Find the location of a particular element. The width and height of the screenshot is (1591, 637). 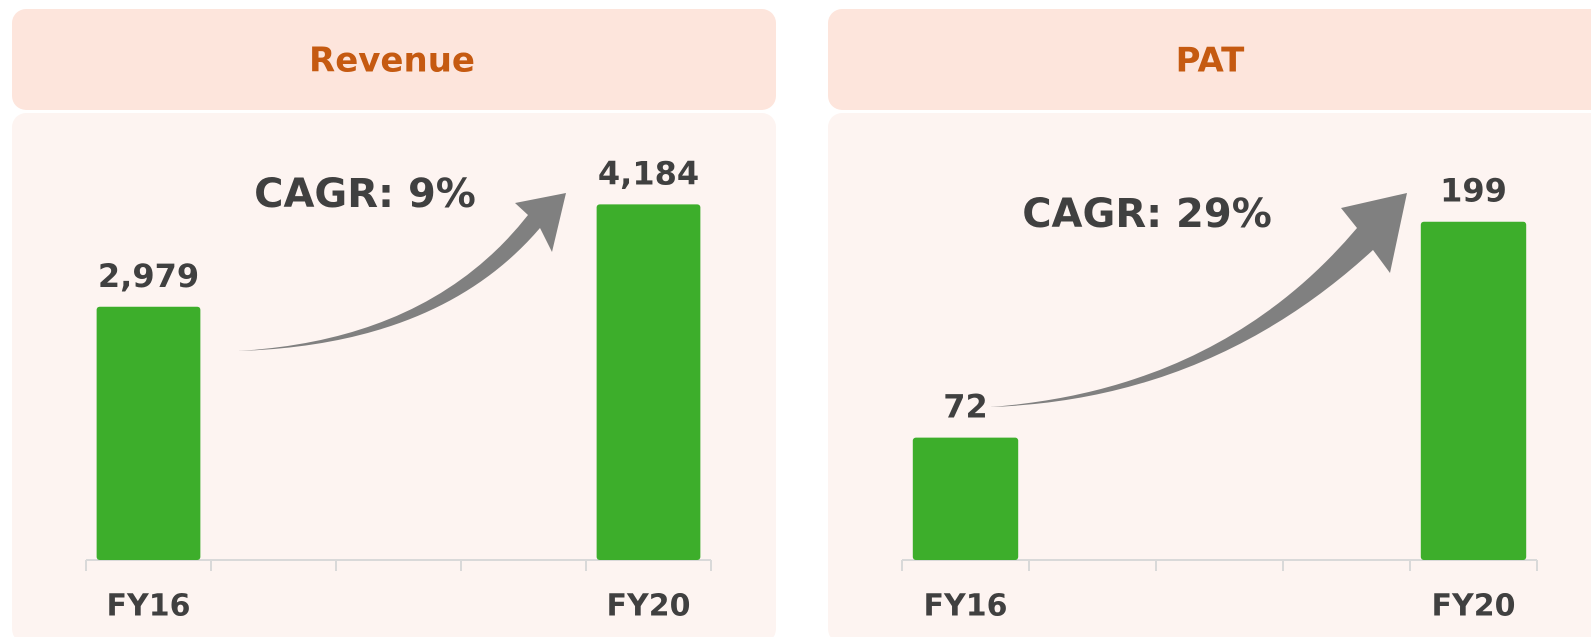

chart-title: PAT is located at coordinates (1210, 61).